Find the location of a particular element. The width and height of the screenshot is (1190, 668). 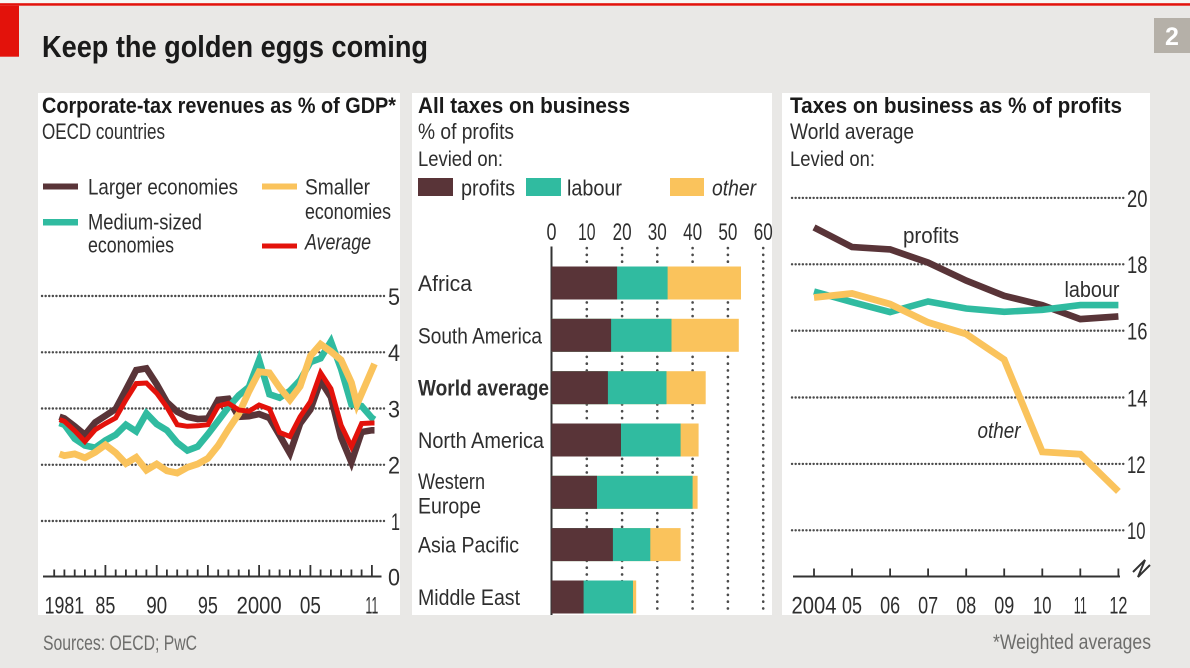

svg-text:Corporate-tax revenues as % of: Corporate-tax revenues as % of GDP* is located at coordinates (219, 105).